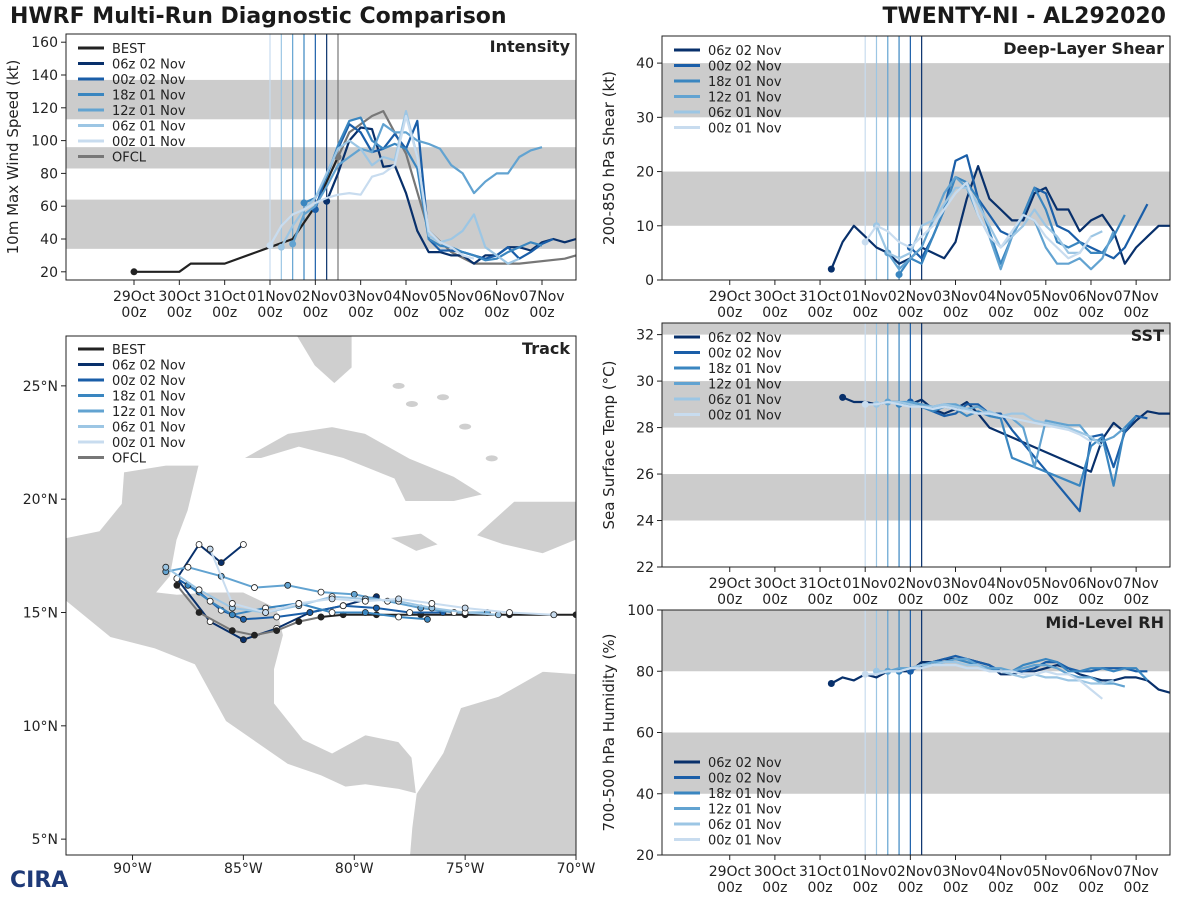 This screenshot has height=900, width=1200. I want to click on track-legend-label-06z-01-nov: 06z 01 Nov, so click(149, 428).